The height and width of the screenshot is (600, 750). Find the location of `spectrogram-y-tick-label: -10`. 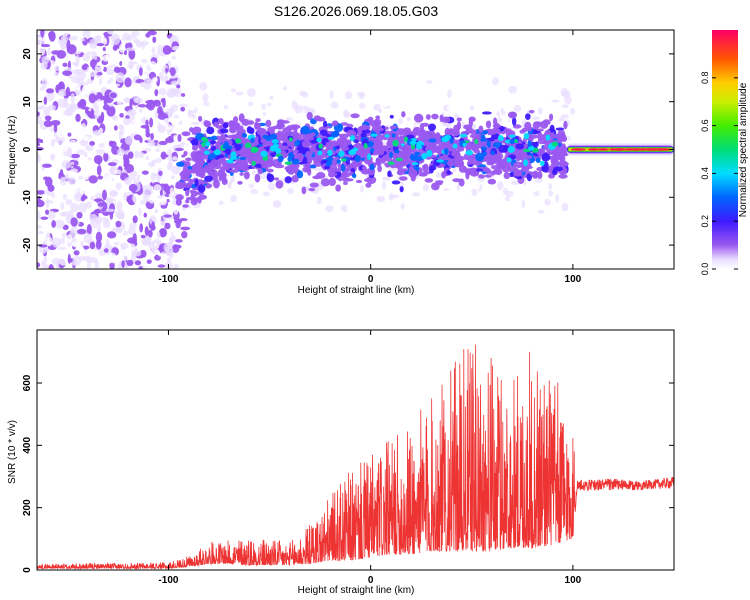

spectrogram-y-tick-label: -10 is located at coordinates (27, 197).